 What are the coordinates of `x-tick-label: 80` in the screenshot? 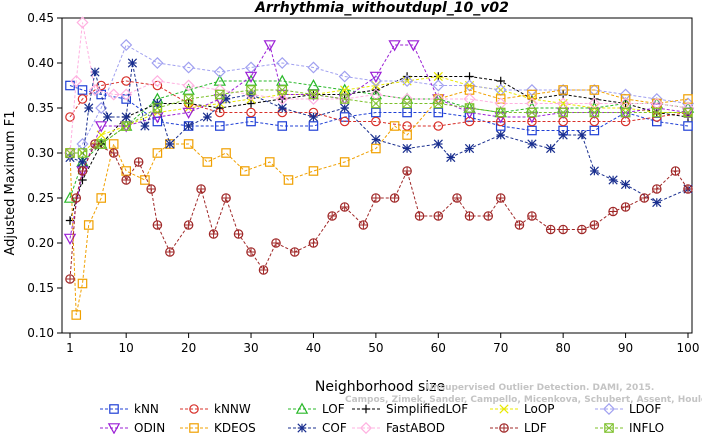 It's located at (563, 348).